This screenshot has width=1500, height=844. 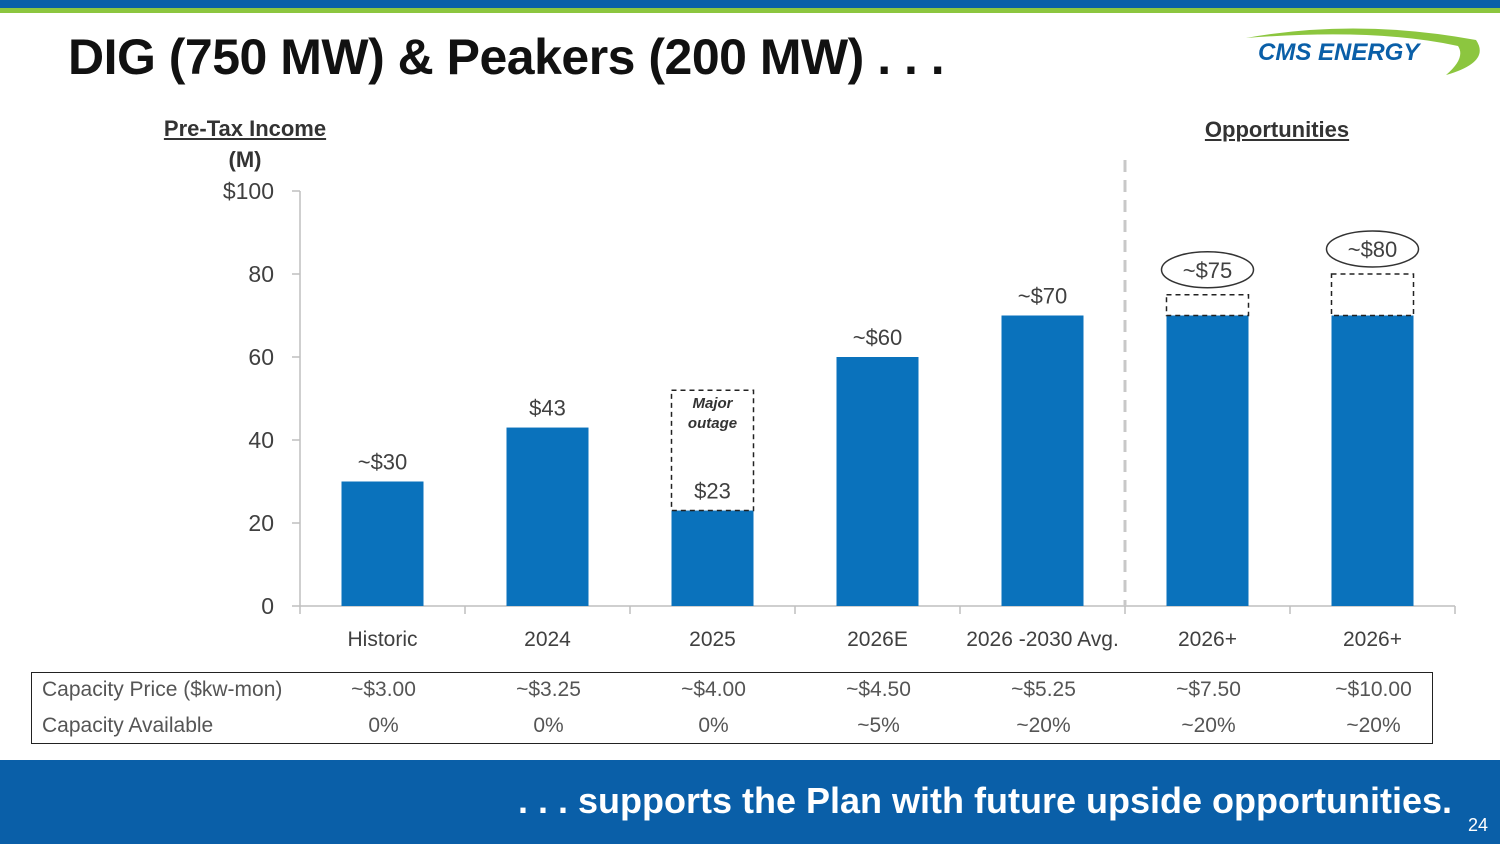 What do you see at coordinates (128, 725) in the screenshot?
I see `capacity-row-label: Capacity Available` at bounding box center [128, 725].